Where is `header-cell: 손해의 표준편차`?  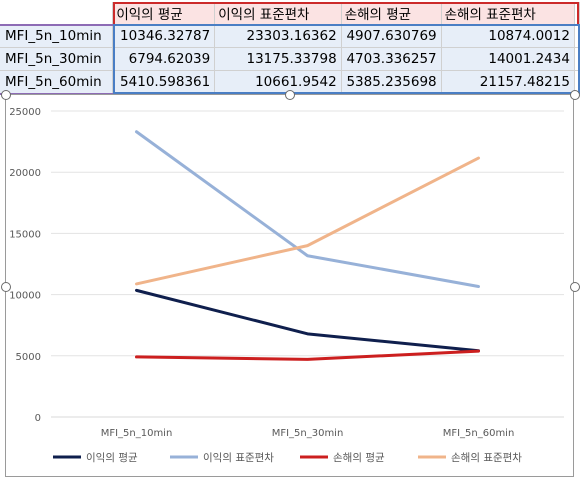 header-cell: 손해의 표준편차 is located at coordinates (508, 13).